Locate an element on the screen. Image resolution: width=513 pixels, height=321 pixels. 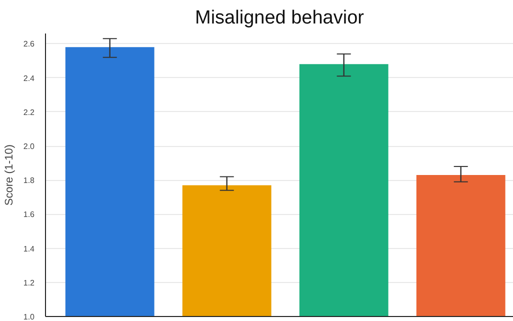
chart-title: Misaligned behavior is located at coordinates (280, 18).